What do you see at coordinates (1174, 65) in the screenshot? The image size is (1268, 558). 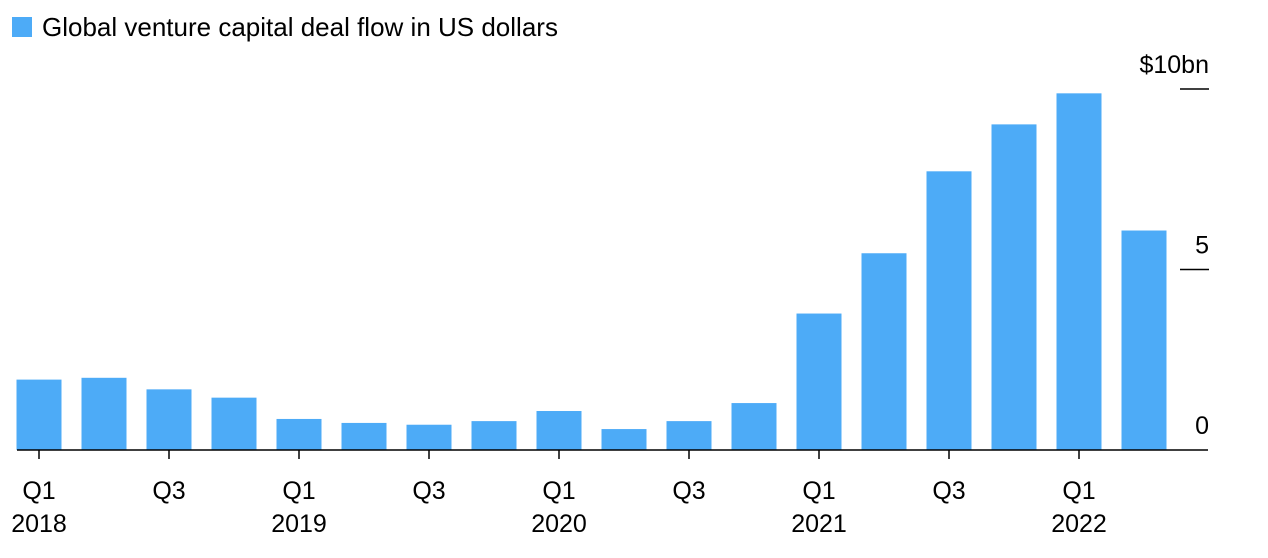 I see `y-tick-label: $10bn` at bounding box center [1174, 65].